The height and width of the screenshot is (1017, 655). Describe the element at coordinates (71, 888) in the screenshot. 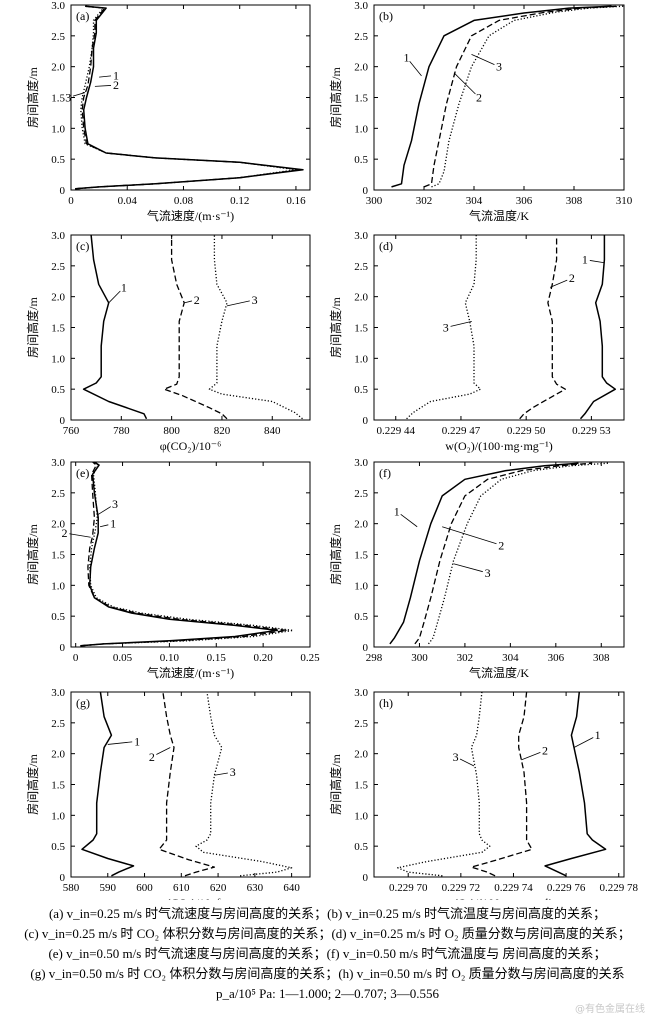

I see `x-tick-label: 580` at that location.